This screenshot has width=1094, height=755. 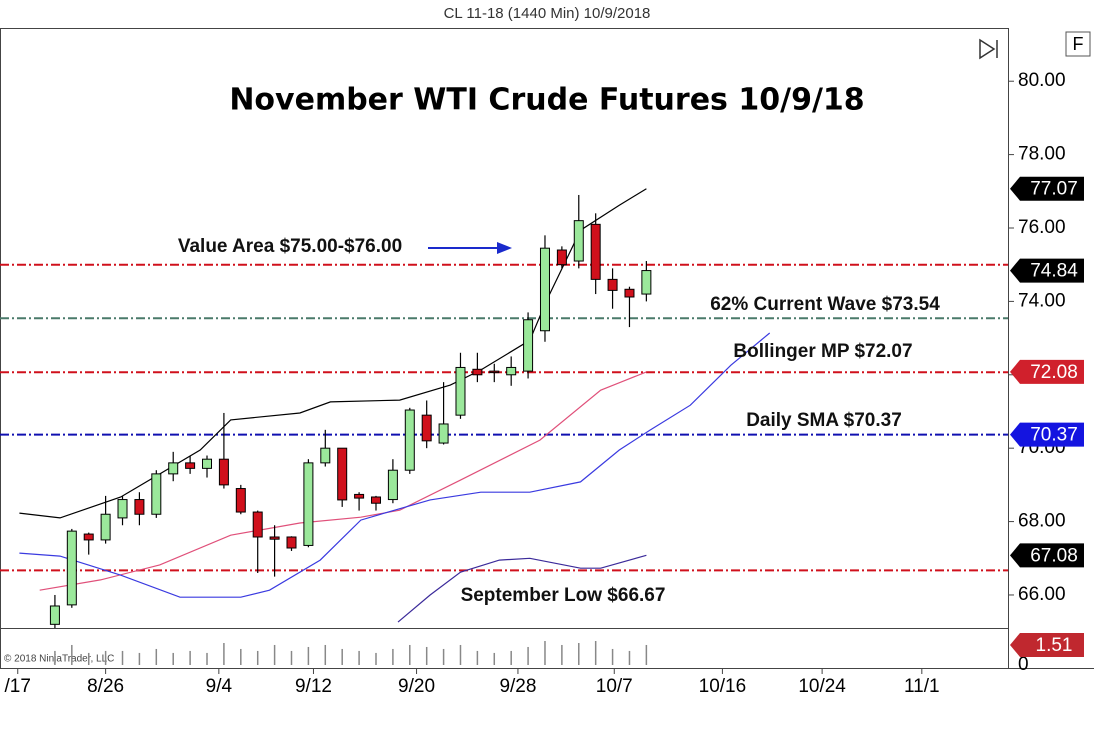 I want to click on f-button, so click(x=1078, y=44).